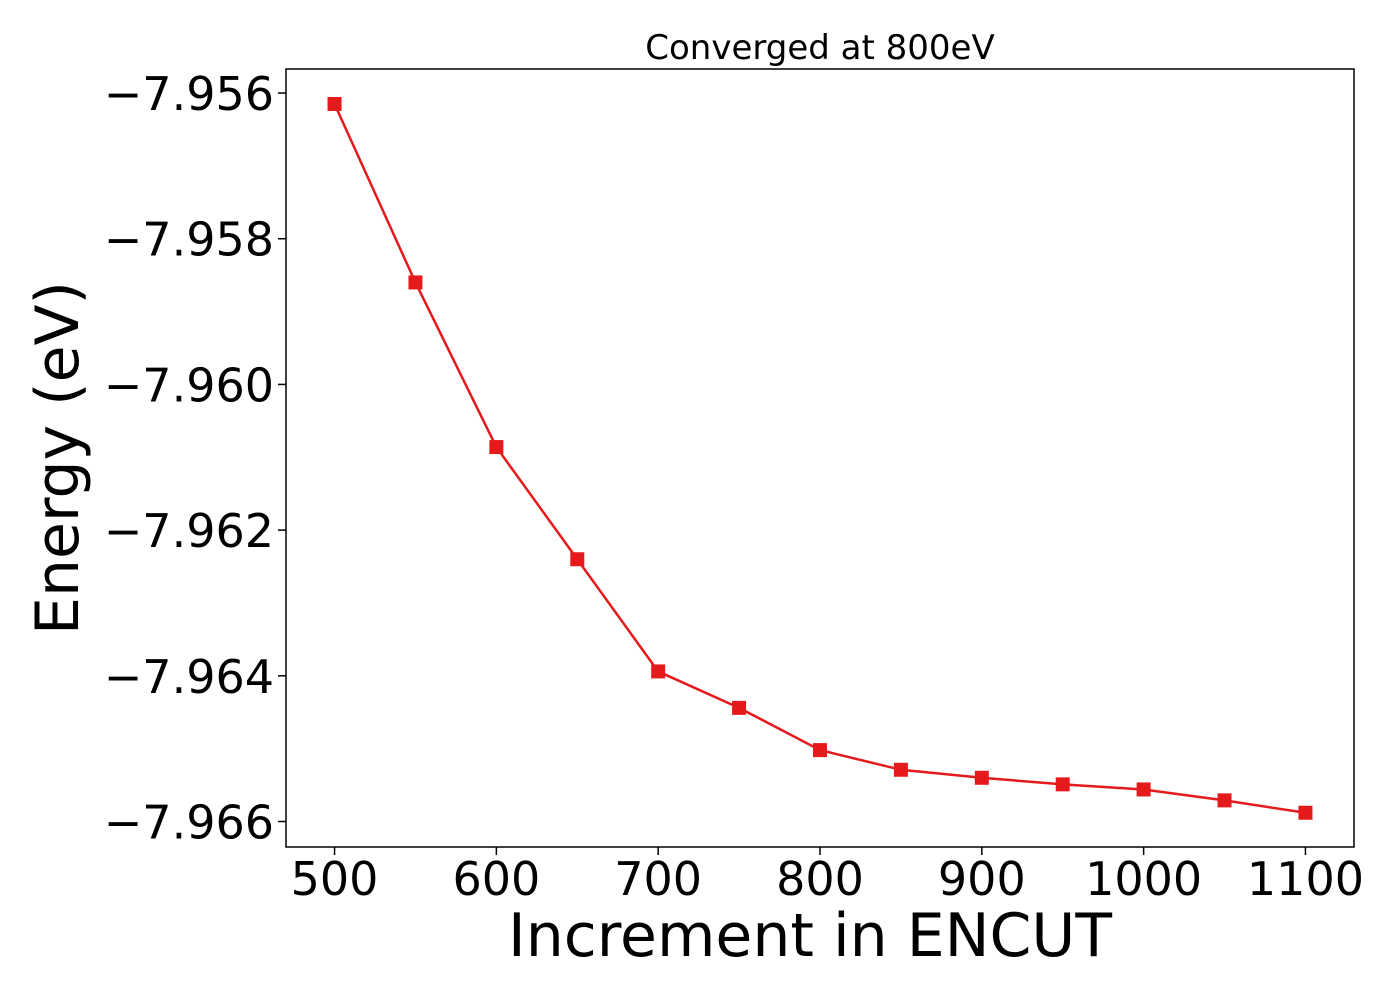 The height and width of the screenshot is (1000, 1400). I want to click on y-tick-label: −7.966, so click(189, 823).